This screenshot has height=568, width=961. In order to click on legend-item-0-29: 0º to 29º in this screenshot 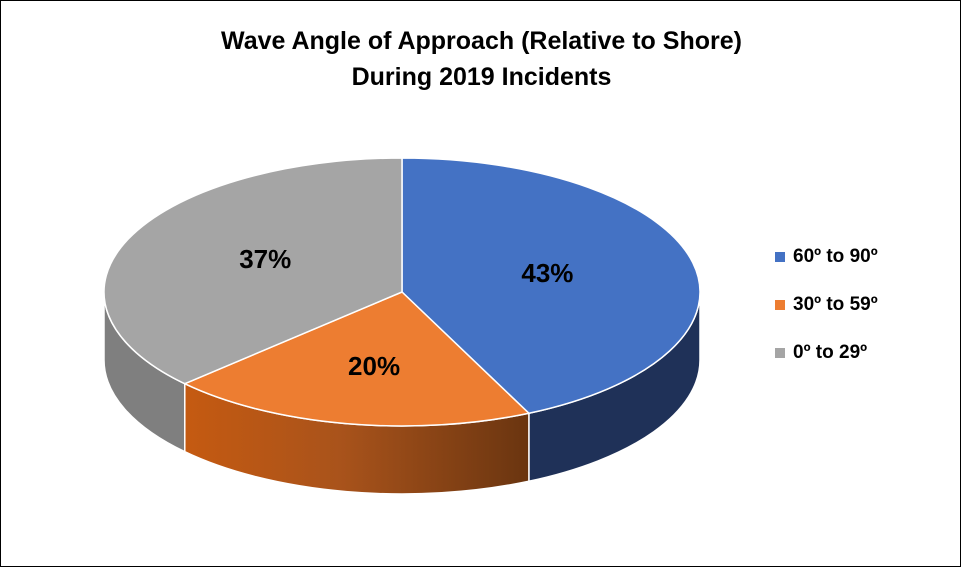, I will do `click(826, 353)`.